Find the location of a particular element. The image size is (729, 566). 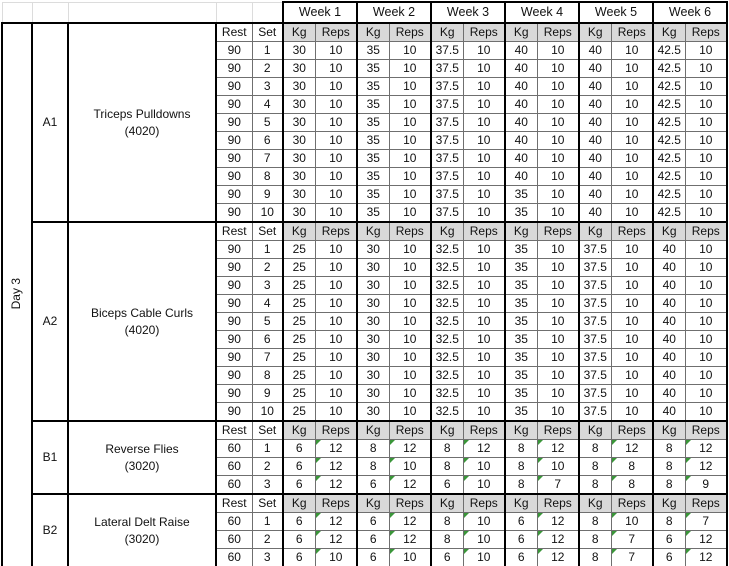

set-cell: 7 is located at coordinates (267, 158).